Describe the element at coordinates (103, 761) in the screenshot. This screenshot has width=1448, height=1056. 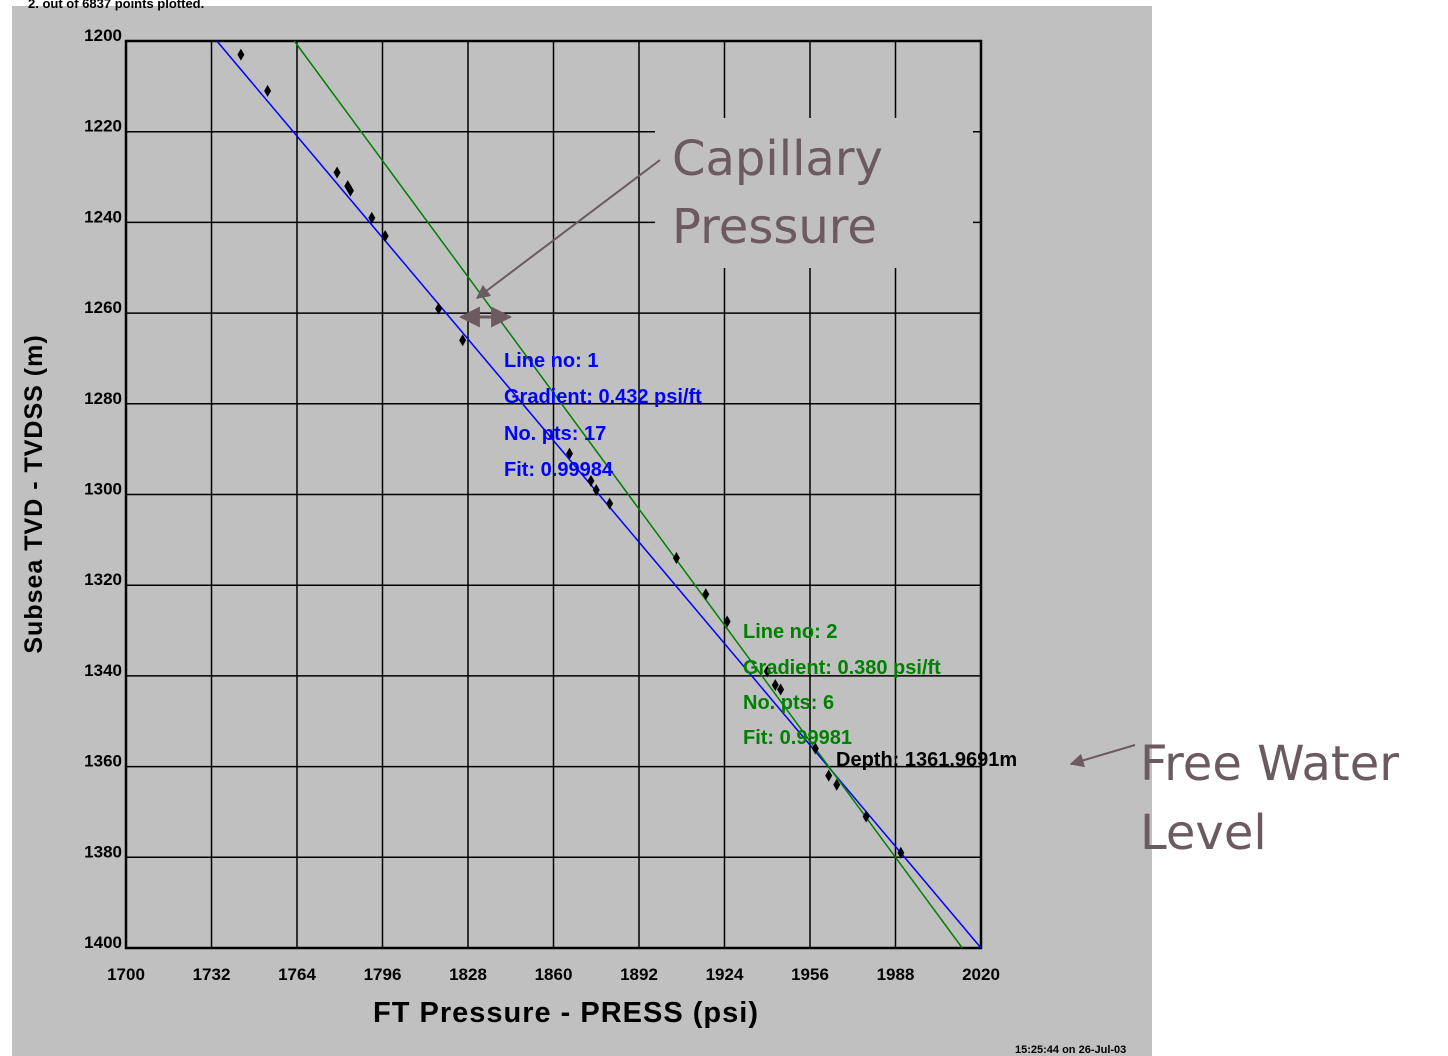
I see `y-tick-label: 1360` at that location.